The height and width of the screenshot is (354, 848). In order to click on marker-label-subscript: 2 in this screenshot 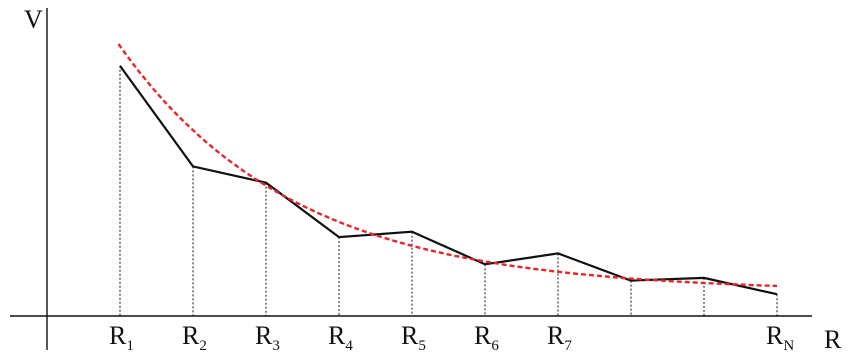, I will do `click(203, 346)`.